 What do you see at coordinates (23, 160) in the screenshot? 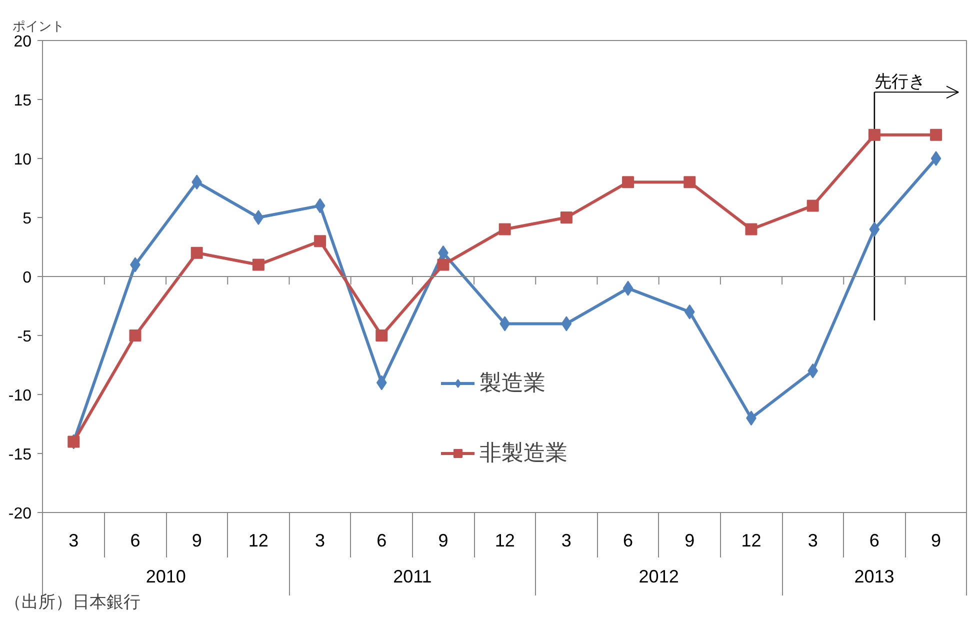
I see `y-tick-label: 10` at bounding box center [23, 160].